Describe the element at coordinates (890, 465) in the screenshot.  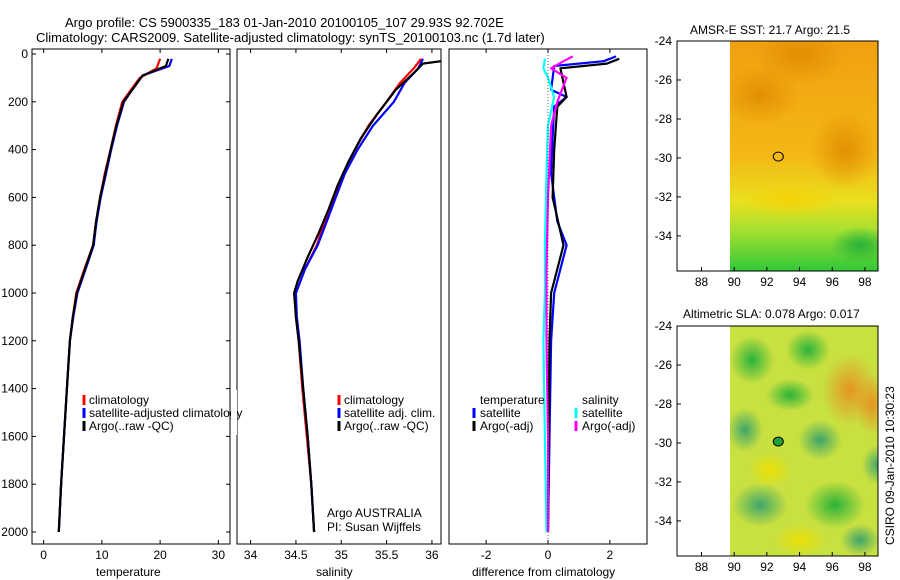
I see `credit-stamp: CSIRO 09-Jan-2010 10:30:23` at that location.